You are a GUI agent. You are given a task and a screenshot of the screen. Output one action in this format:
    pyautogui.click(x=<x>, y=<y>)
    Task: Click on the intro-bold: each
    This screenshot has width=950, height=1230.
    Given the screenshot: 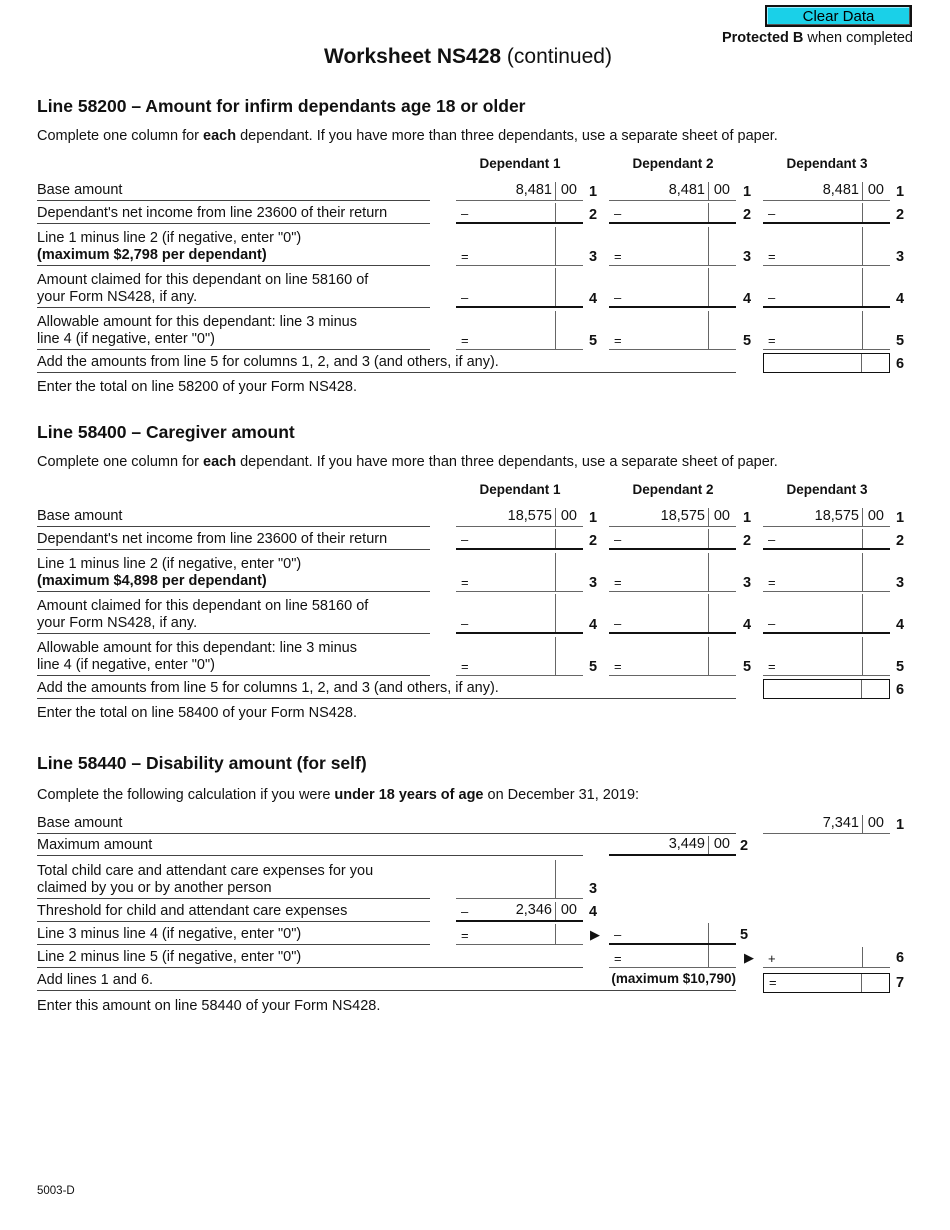 What is the action you would take?
    pyautogui.click(x=220, y=136)
    